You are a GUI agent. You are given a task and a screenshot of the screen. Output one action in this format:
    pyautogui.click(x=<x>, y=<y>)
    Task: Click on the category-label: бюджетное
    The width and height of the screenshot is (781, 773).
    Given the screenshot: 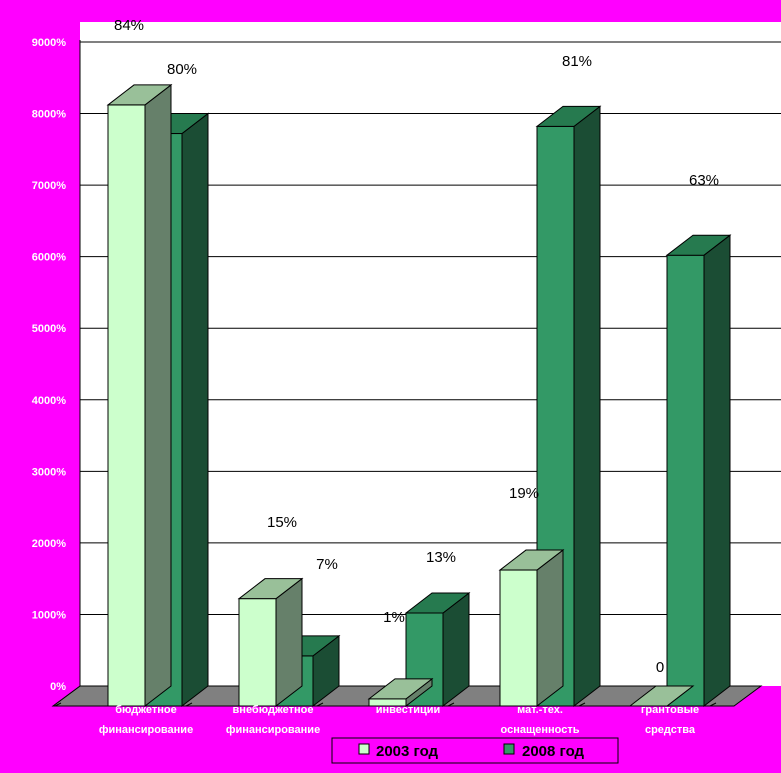 What is the action you would take?
    pyautogui.click(x=146, y=710)
    